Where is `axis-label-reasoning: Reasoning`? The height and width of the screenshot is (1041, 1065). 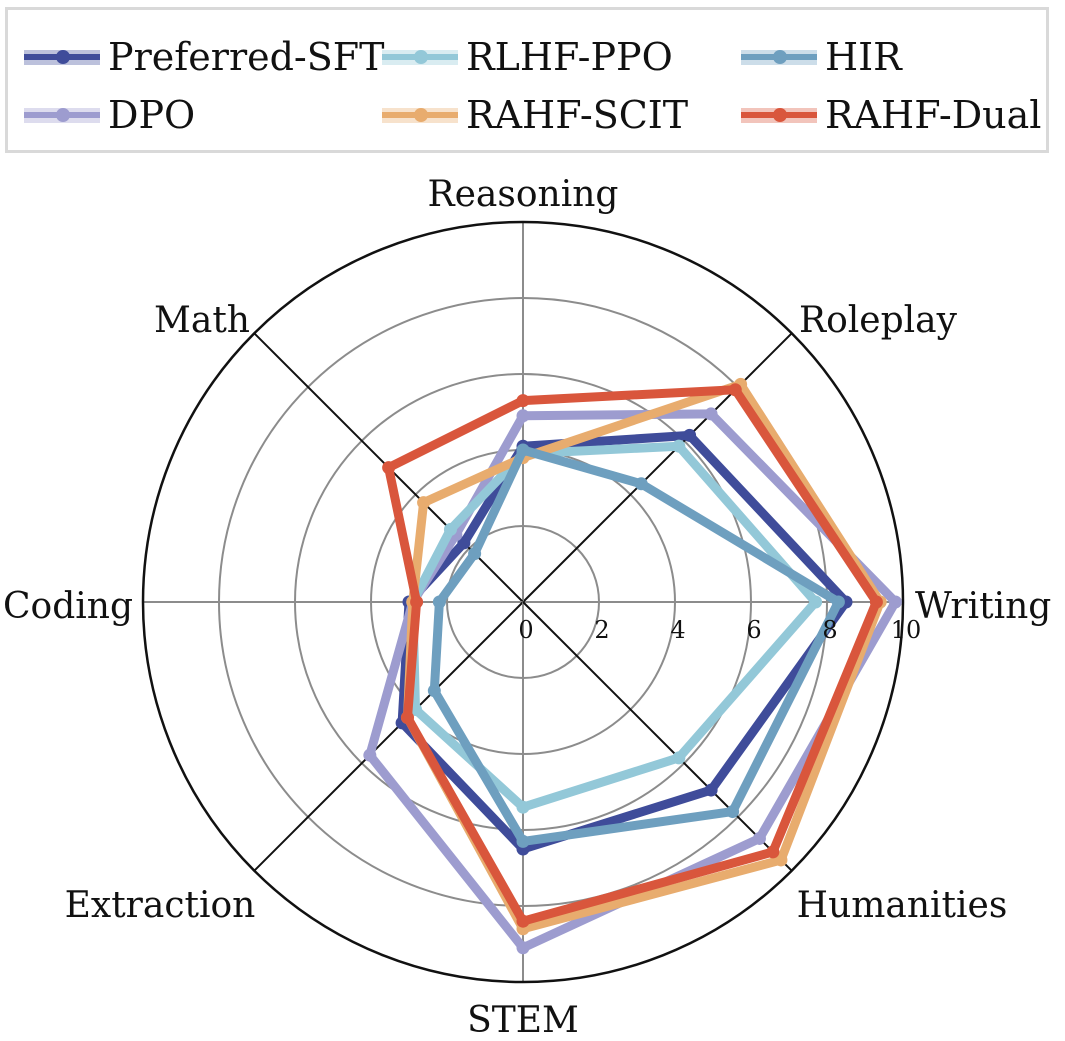
axis-label-reasoning: Reasoning is located at coordinates (523, 194).